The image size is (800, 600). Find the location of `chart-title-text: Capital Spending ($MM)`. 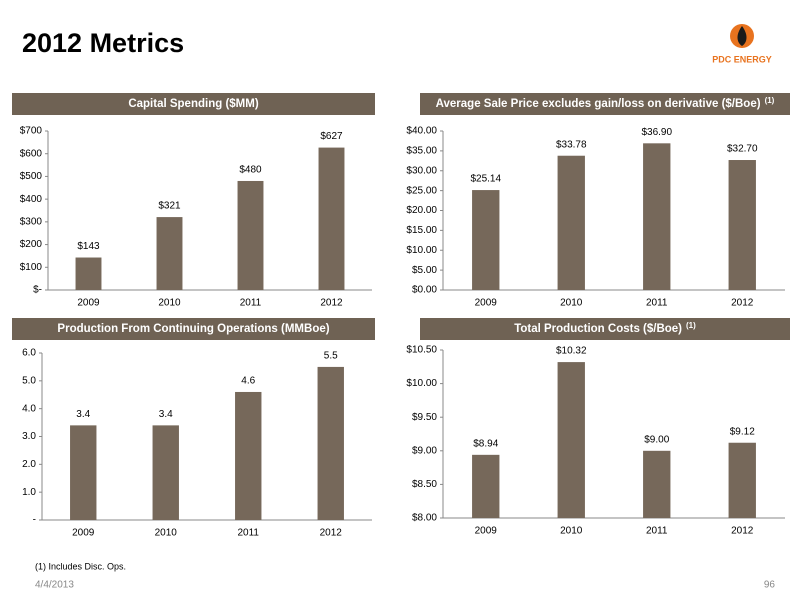

chart-title-text: Capital Spending ($MM) is located at coordinates (193, 104).